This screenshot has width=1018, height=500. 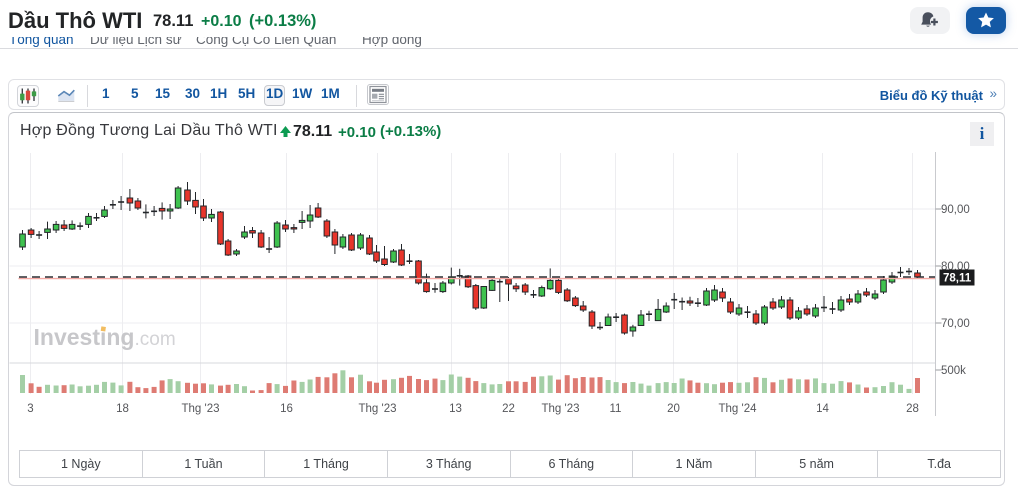 I want to click on svg-text: 70,00, so click(x=955, y=324).